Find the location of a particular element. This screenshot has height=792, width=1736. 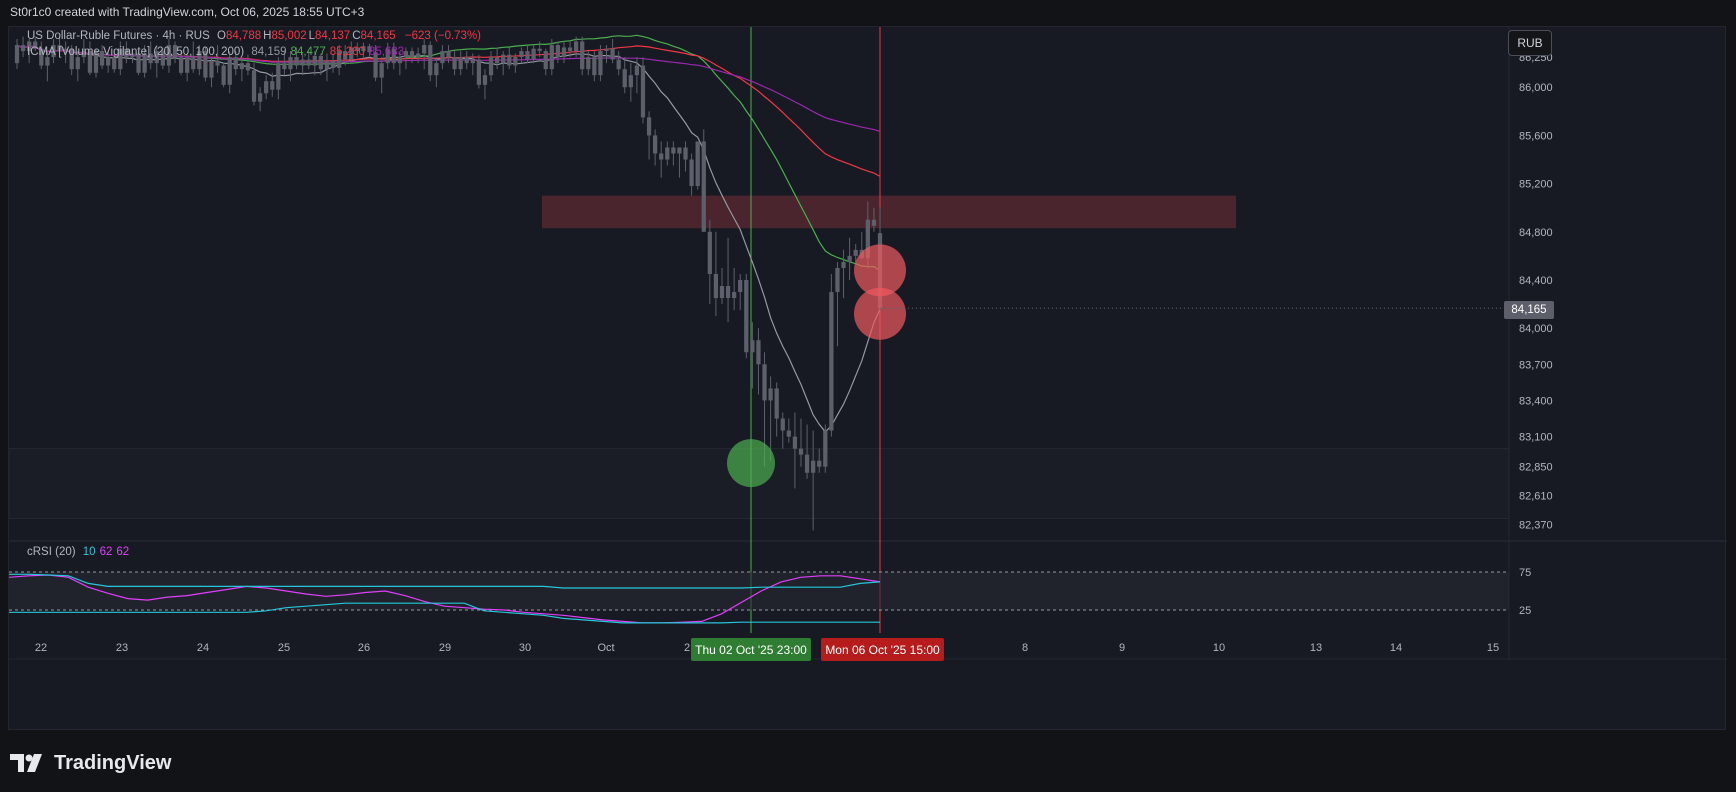

ohlc-h: H85,002 is located at coordinates (285, 36).